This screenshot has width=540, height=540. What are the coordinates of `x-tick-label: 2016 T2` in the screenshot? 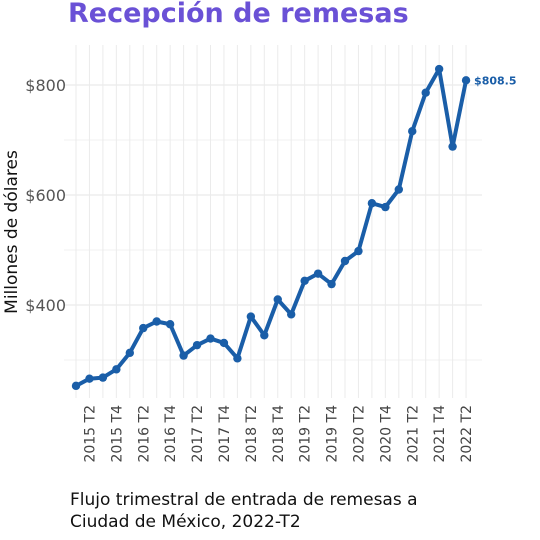 It's located at (144, 434).